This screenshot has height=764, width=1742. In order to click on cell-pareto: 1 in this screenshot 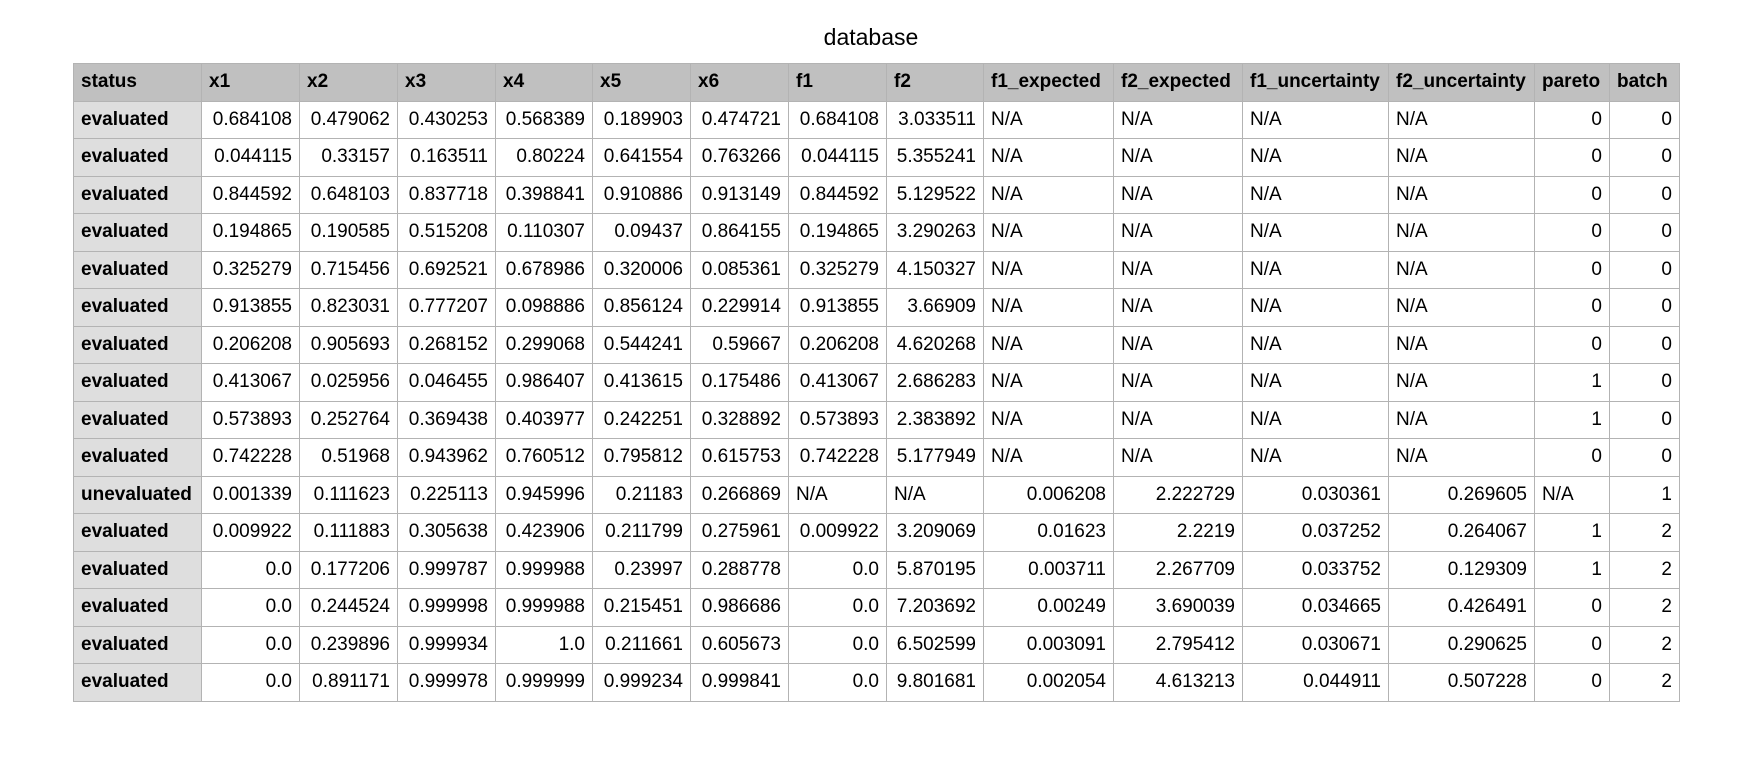, I will do `click(1572, 419)`.